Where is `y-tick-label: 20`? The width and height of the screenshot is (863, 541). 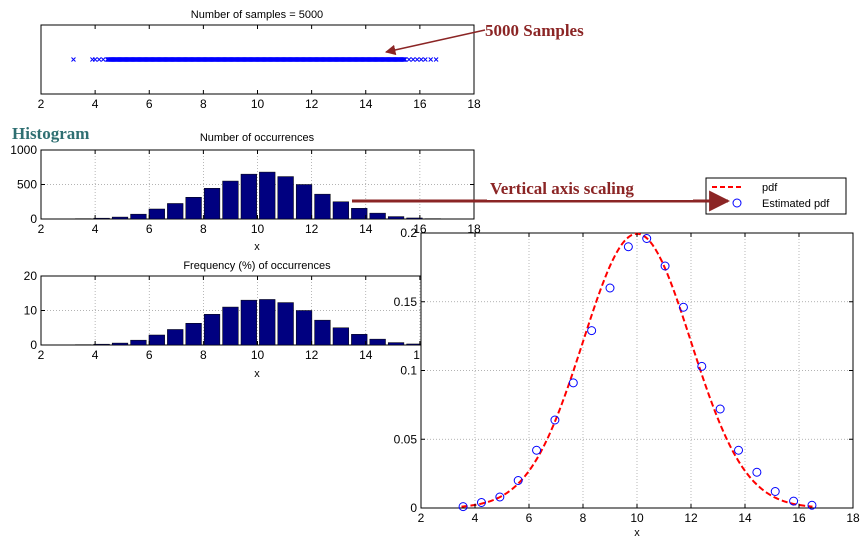 y-tick-label: 20 is located at coordinates (31, 276).